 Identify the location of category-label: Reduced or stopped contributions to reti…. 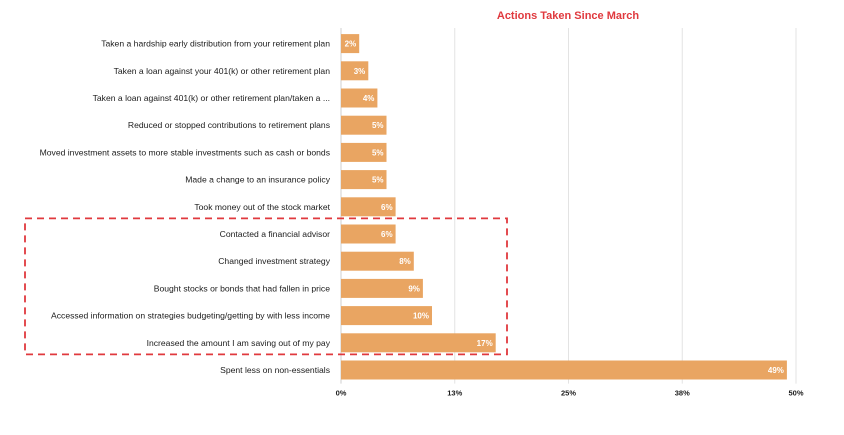
(229, 125).